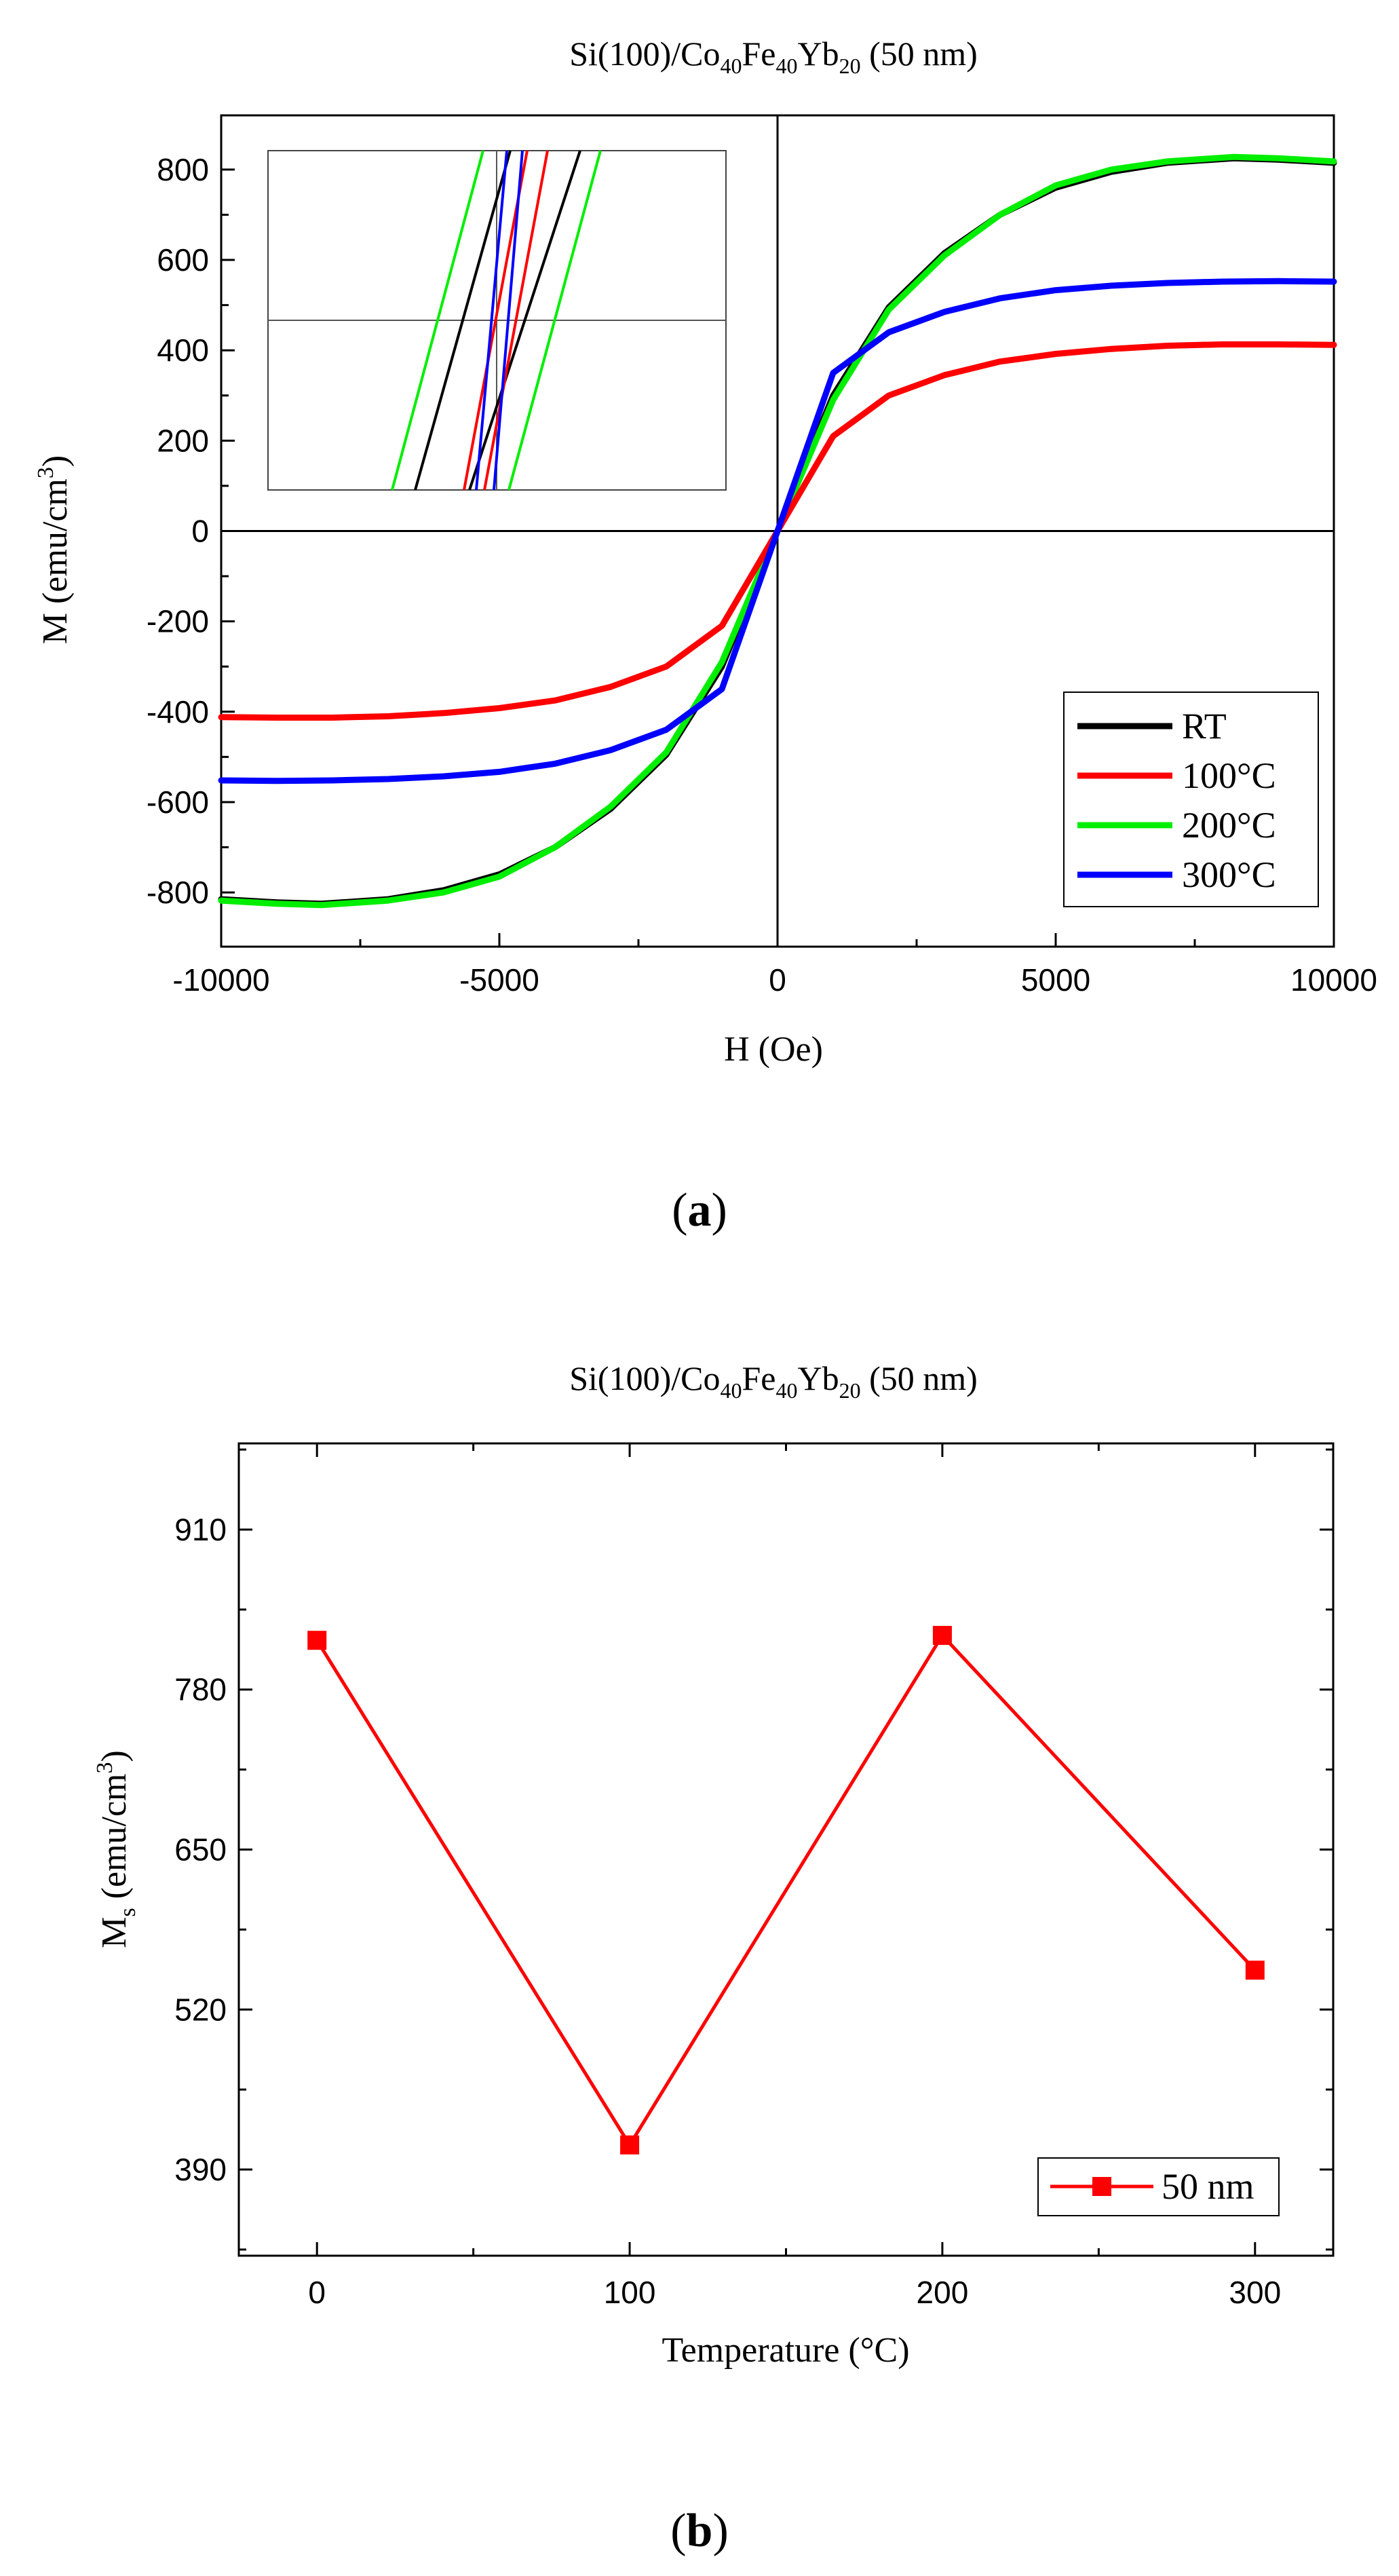 Image resolution: width=1399 pixels, height=2576 pixels. What do you see at coordinates (220, 980) in the screenshot?
I see `chart-a-x-tick-label: -10000` at bounding box center [220, 980].